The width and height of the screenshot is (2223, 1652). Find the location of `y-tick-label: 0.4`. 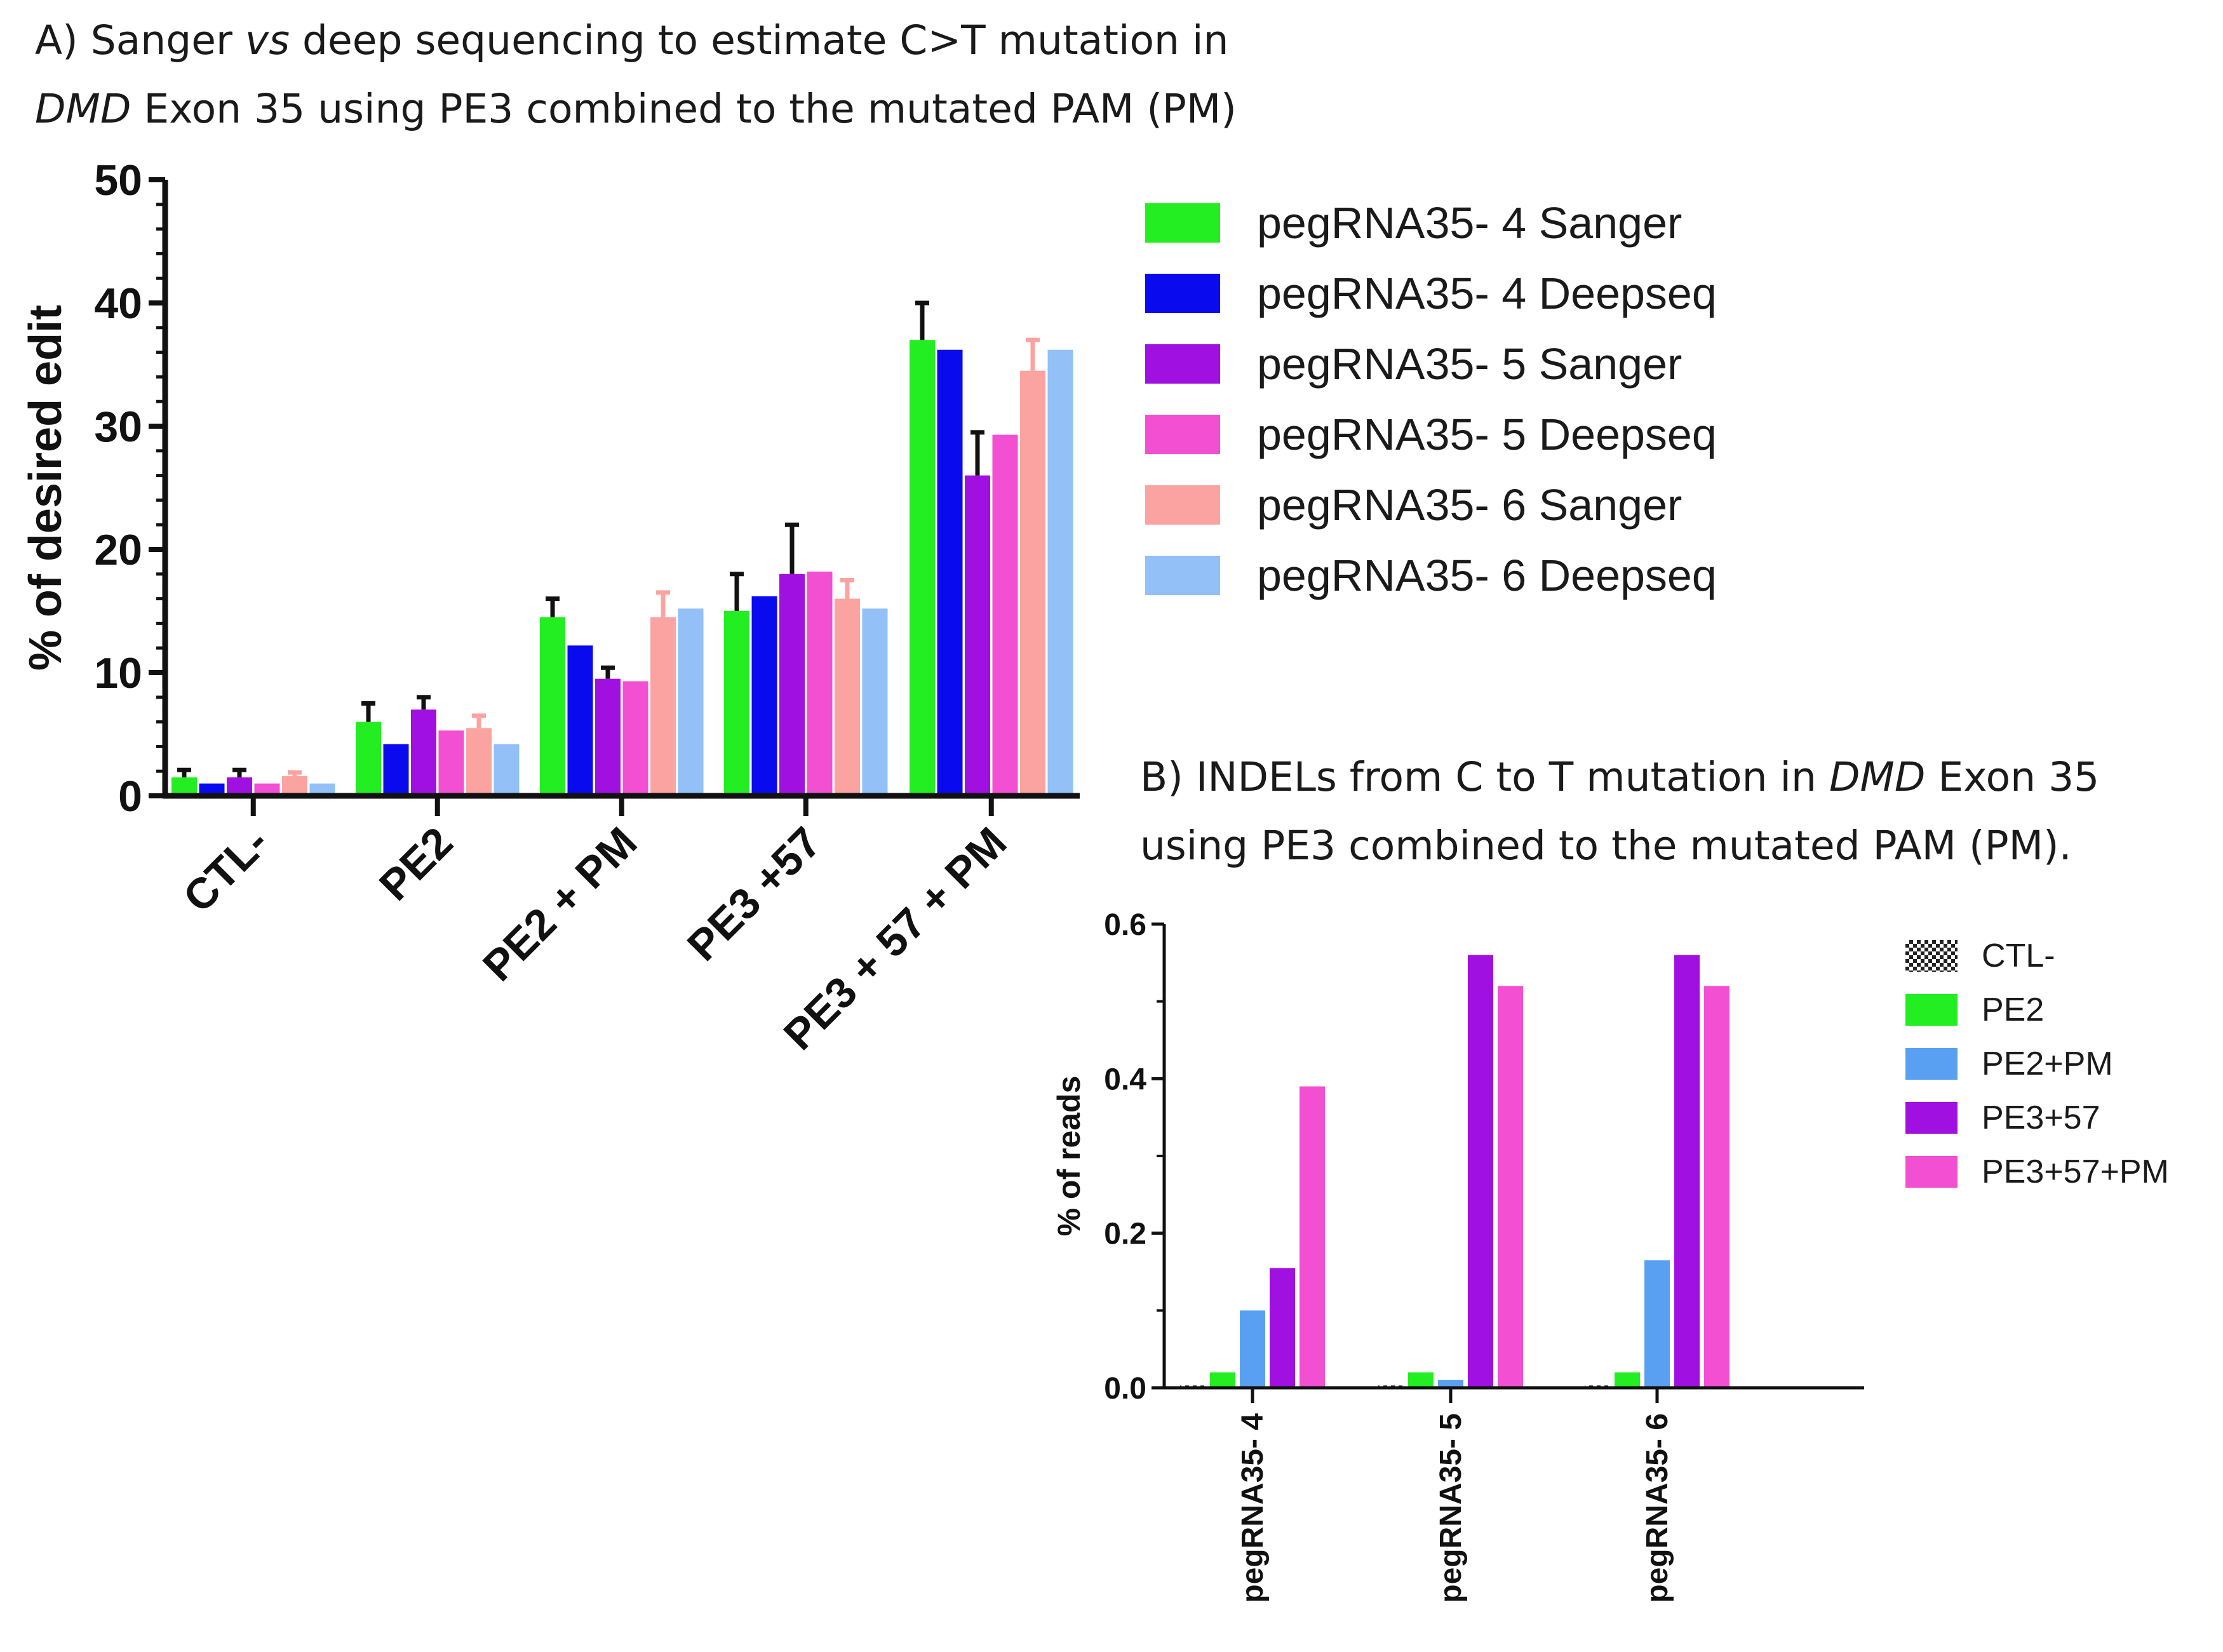

y-tick-label: 0.4 is located at coordinates (1125, 1079).